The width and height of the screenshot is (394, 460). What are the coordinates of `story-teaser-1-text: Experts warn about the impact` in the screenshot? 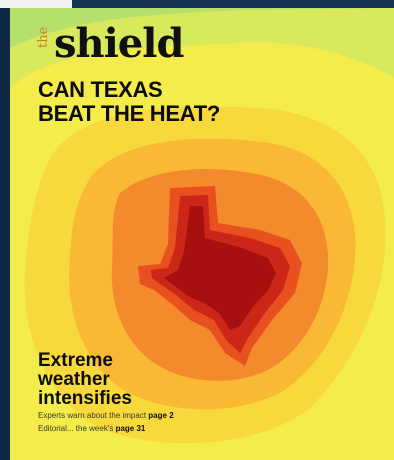 It's located at (92, 415).